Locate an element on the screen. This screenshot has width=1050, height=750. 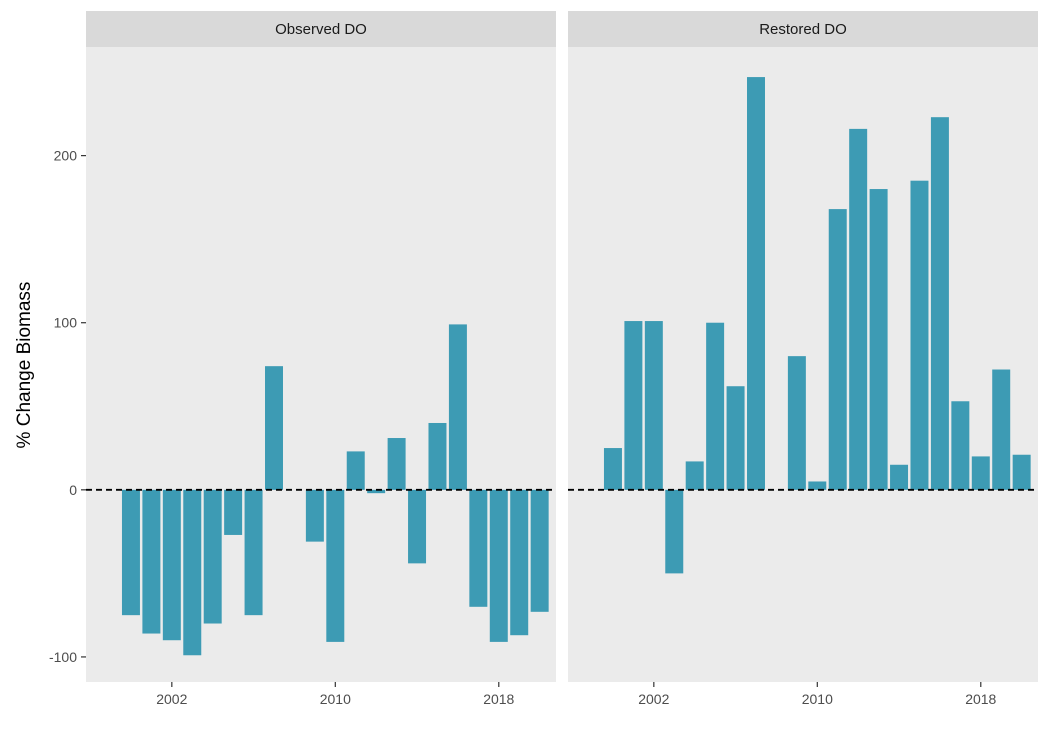
y-axis-title: % Change Biomass is located at coordinates (24, 365).